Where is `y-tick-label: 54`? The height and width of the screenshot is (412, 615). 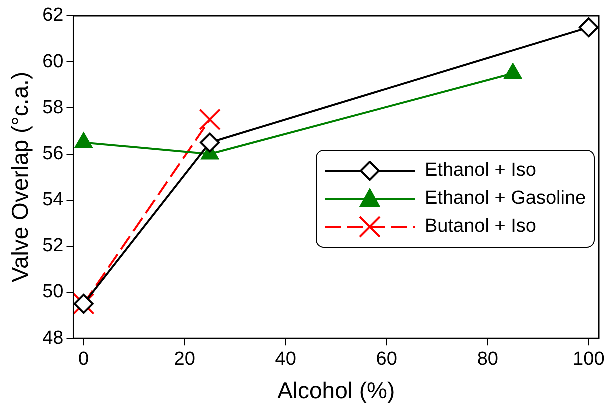
y-tick-label: 54 is located at coordinates (53, 200).